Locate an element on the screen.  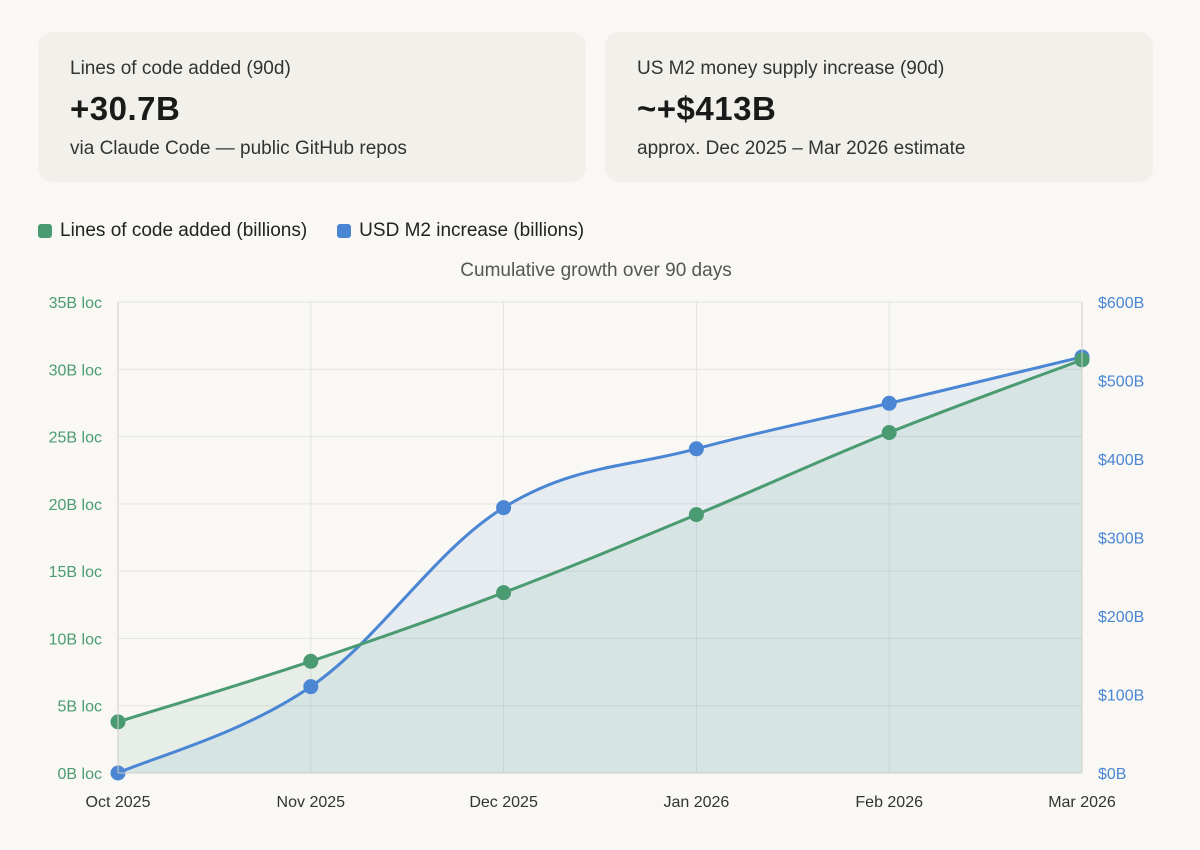
y-left-tick-label: 20B loc is located at coordinates (75, 505).